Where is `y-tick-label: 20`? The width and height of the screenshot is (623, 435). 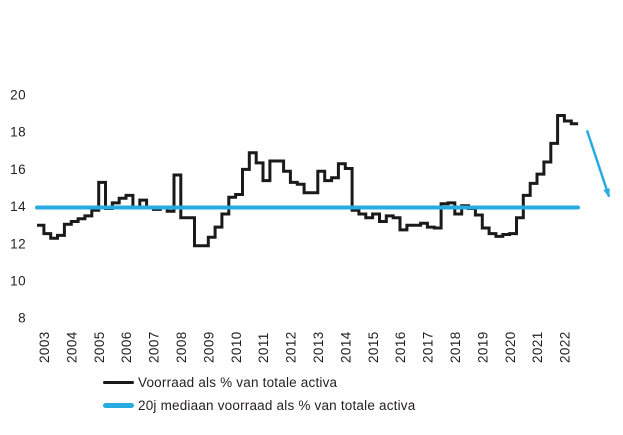 y-tick-label: 20 is located at coordinates (18, 95).